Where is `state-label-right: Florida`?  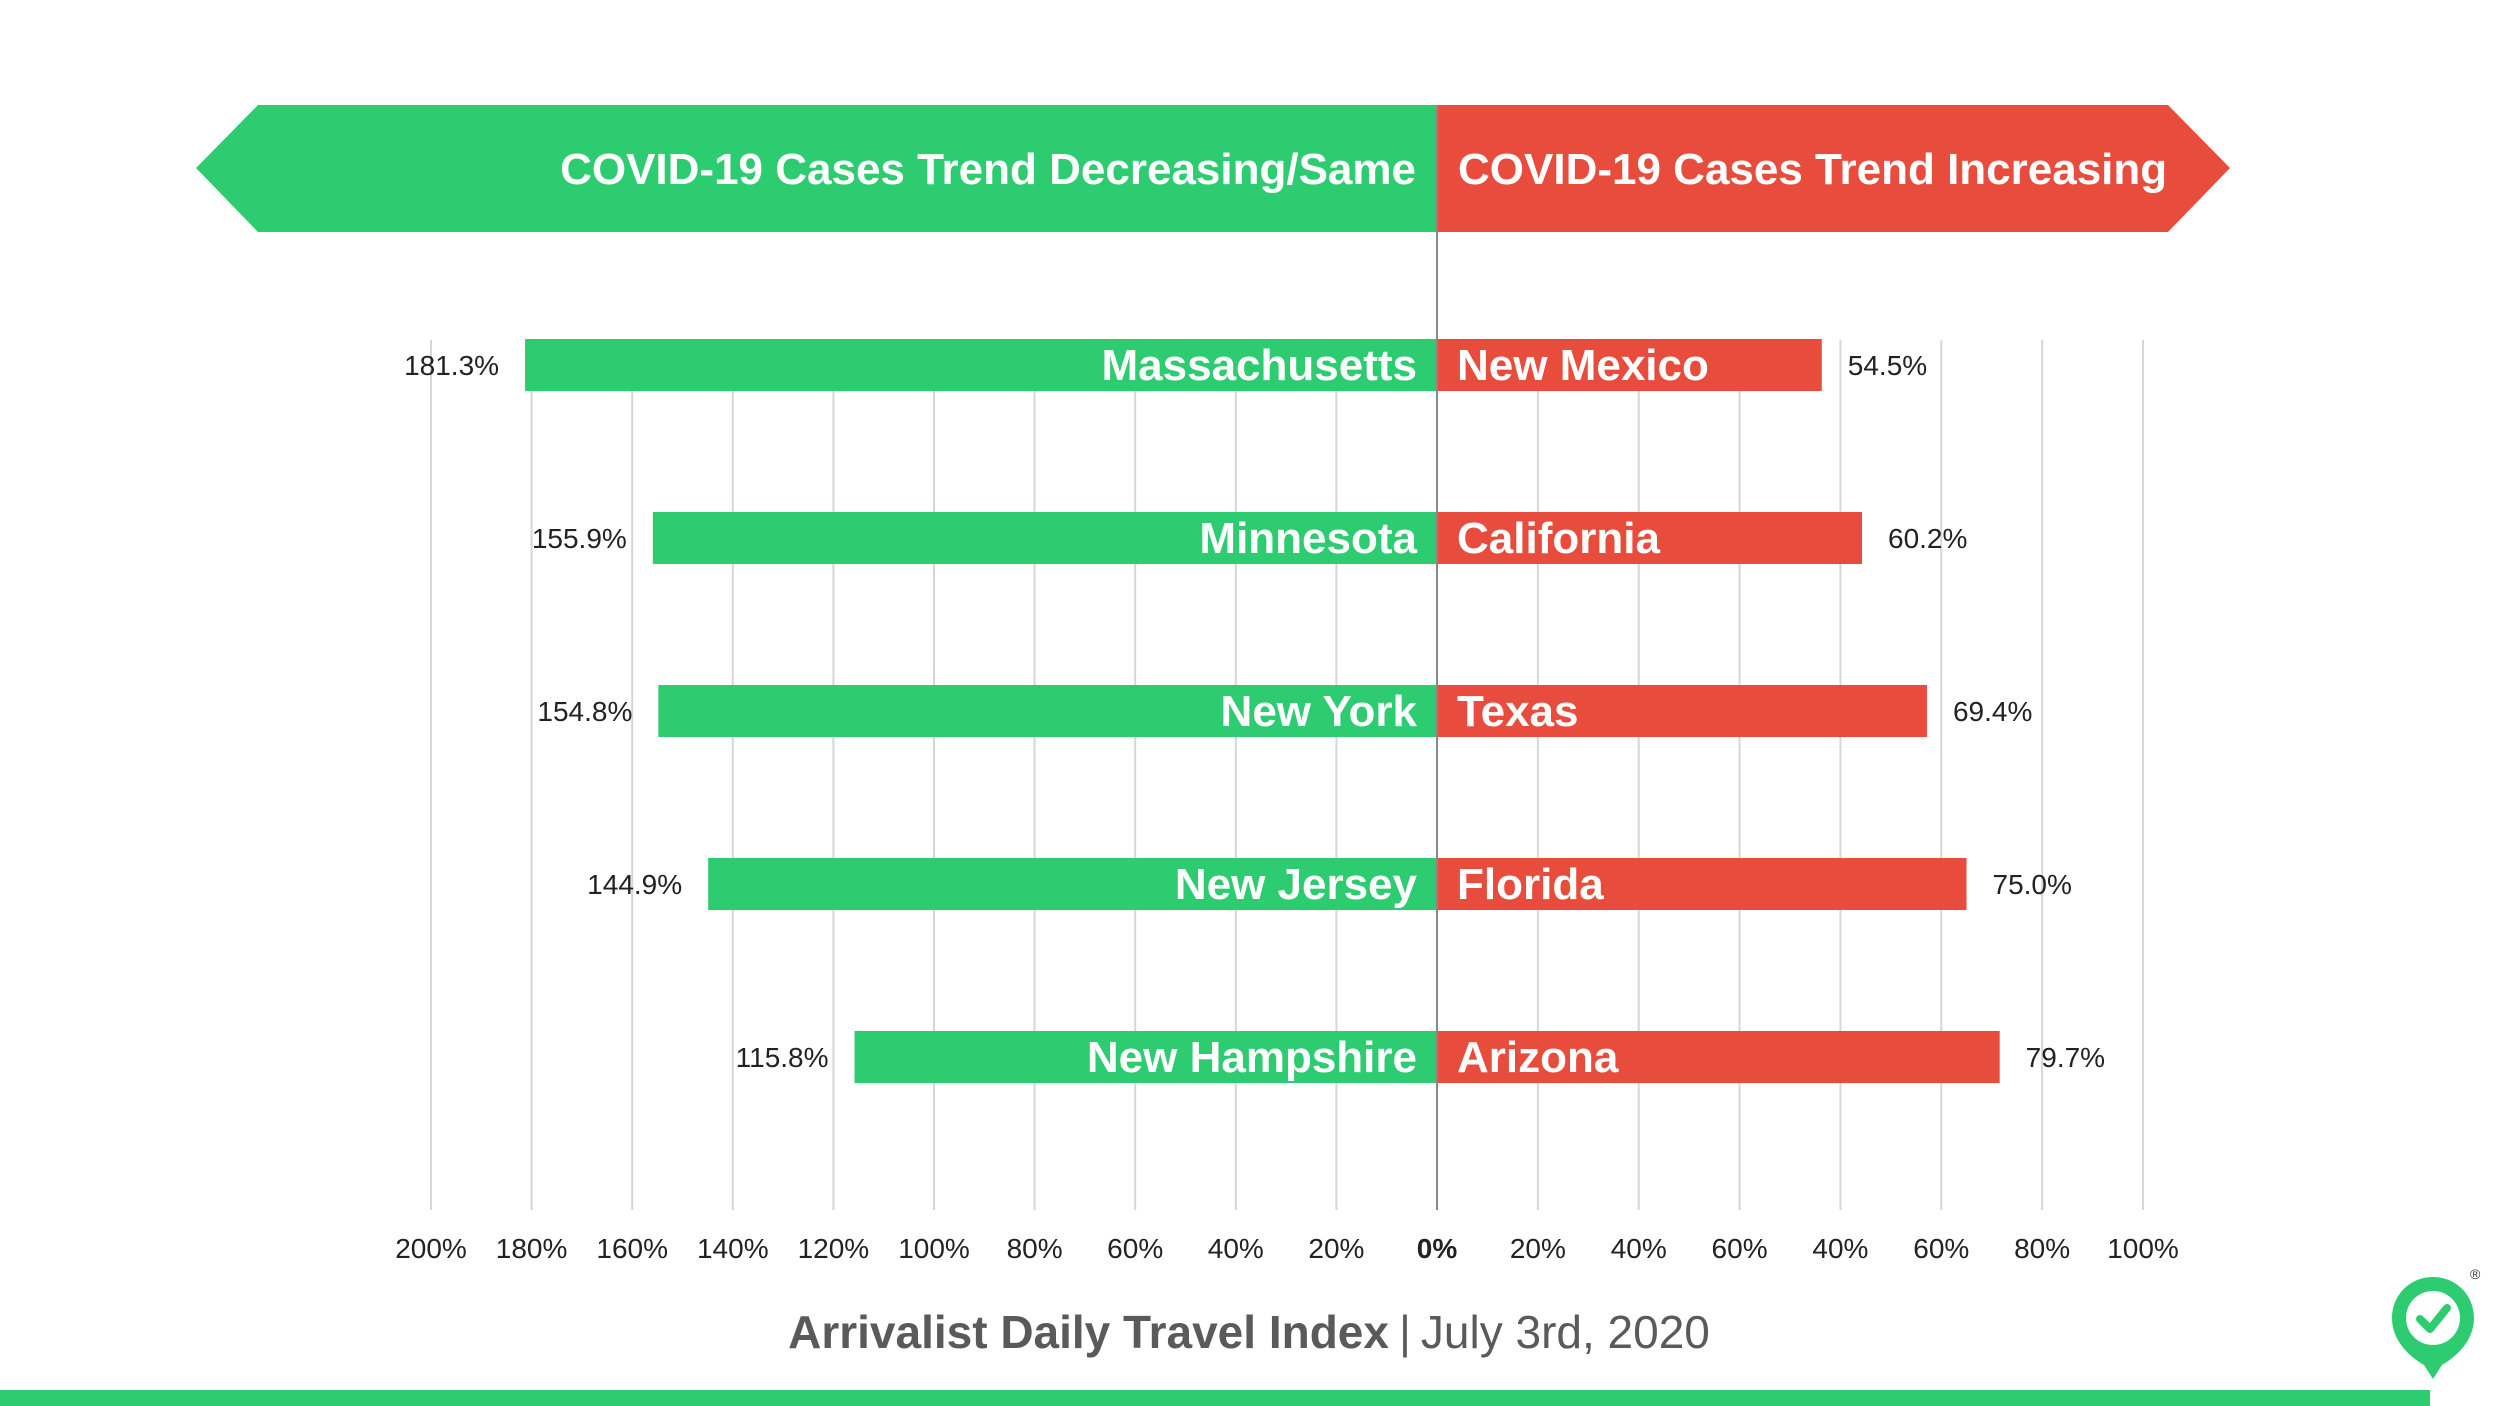 state-label-right: Florida is located at coordinates (1530, 884).